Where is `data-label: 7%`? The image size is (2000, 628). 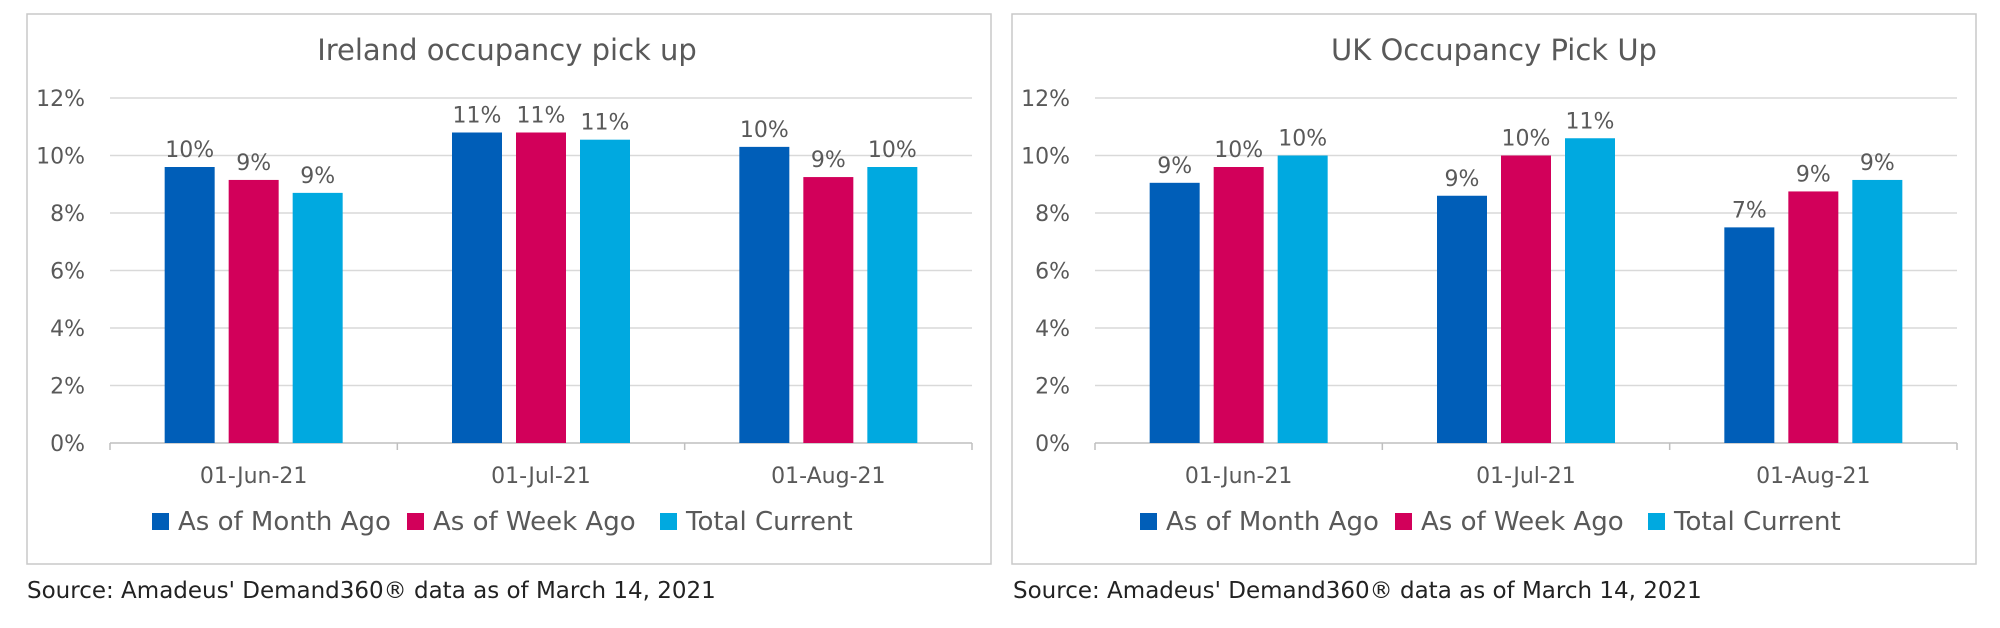 data-label: 7% is located at coordinates (1749, 210).